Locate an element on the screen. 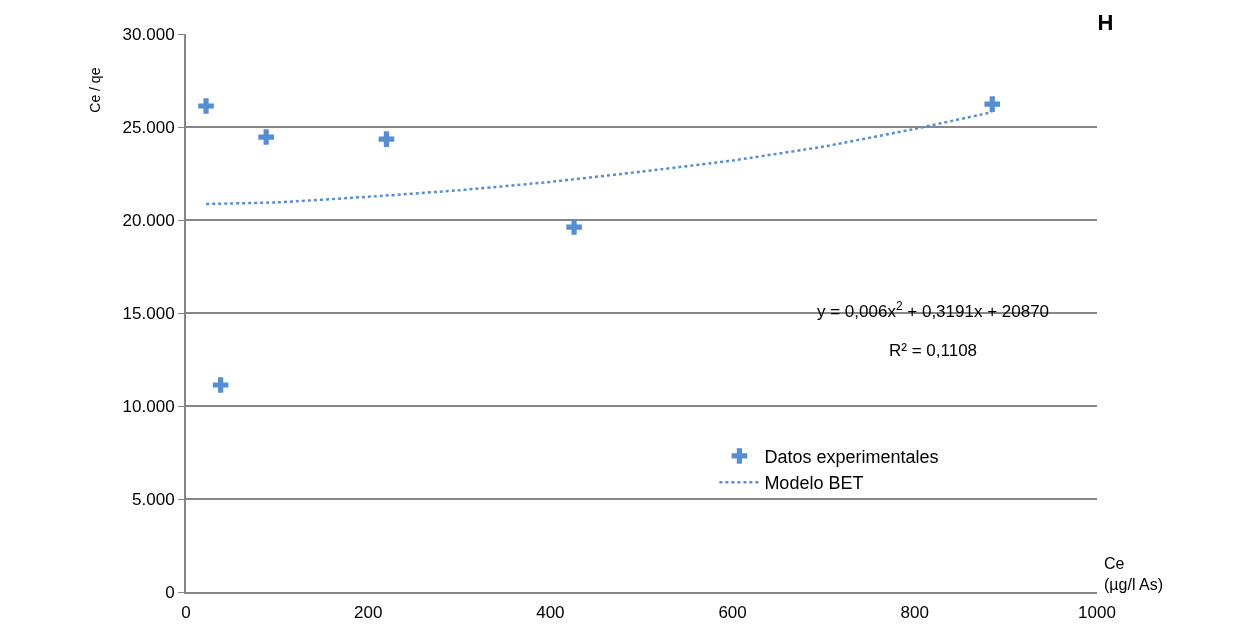  y-tick-label: 15.000 is located at coordinates (148, 313).